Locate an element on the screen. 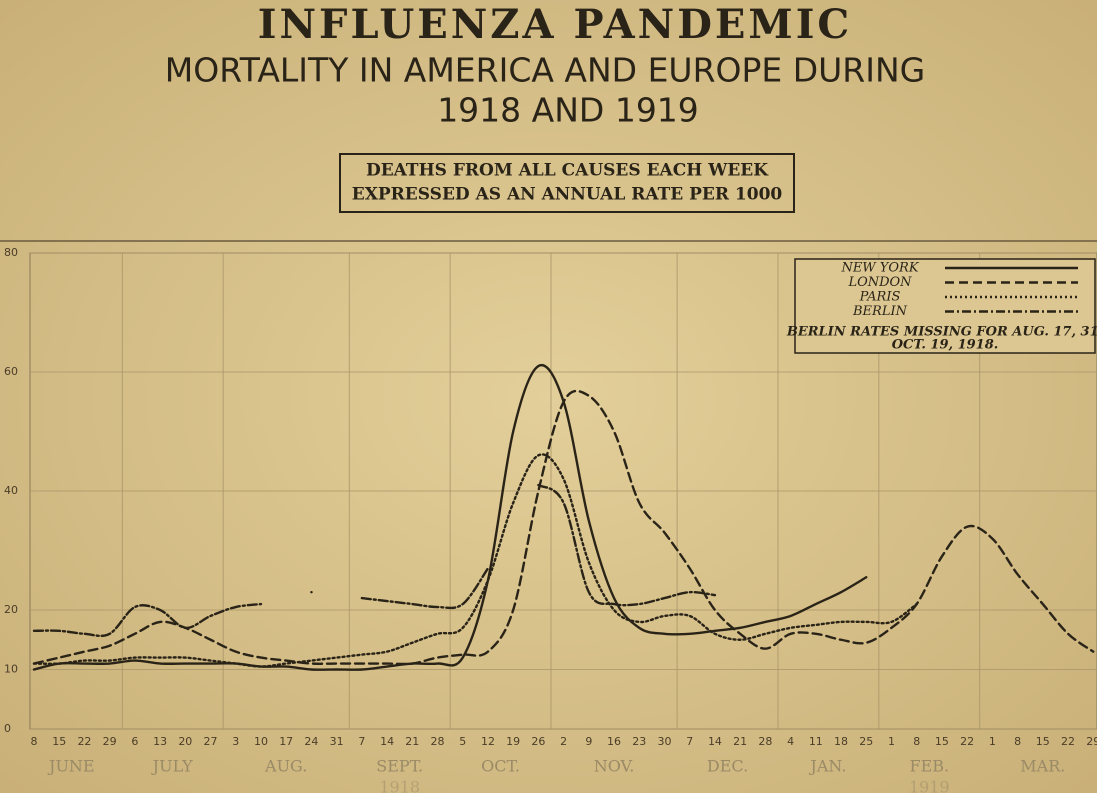 The image size is (1097, 793). x-tick-label: 16 is located at coordinates (614, 741).